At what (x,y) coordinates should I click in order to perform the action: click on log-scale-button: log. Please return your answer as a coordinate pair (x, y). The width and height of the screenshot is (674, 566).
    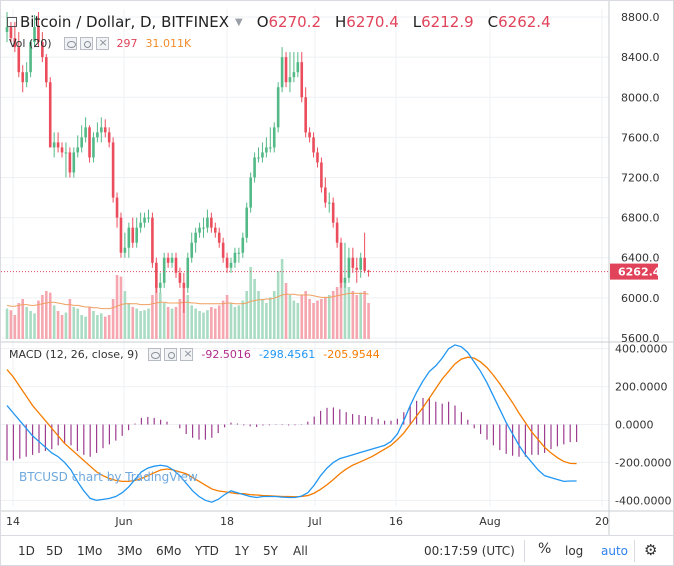
    Looking at the image, I should click on (574, 551).